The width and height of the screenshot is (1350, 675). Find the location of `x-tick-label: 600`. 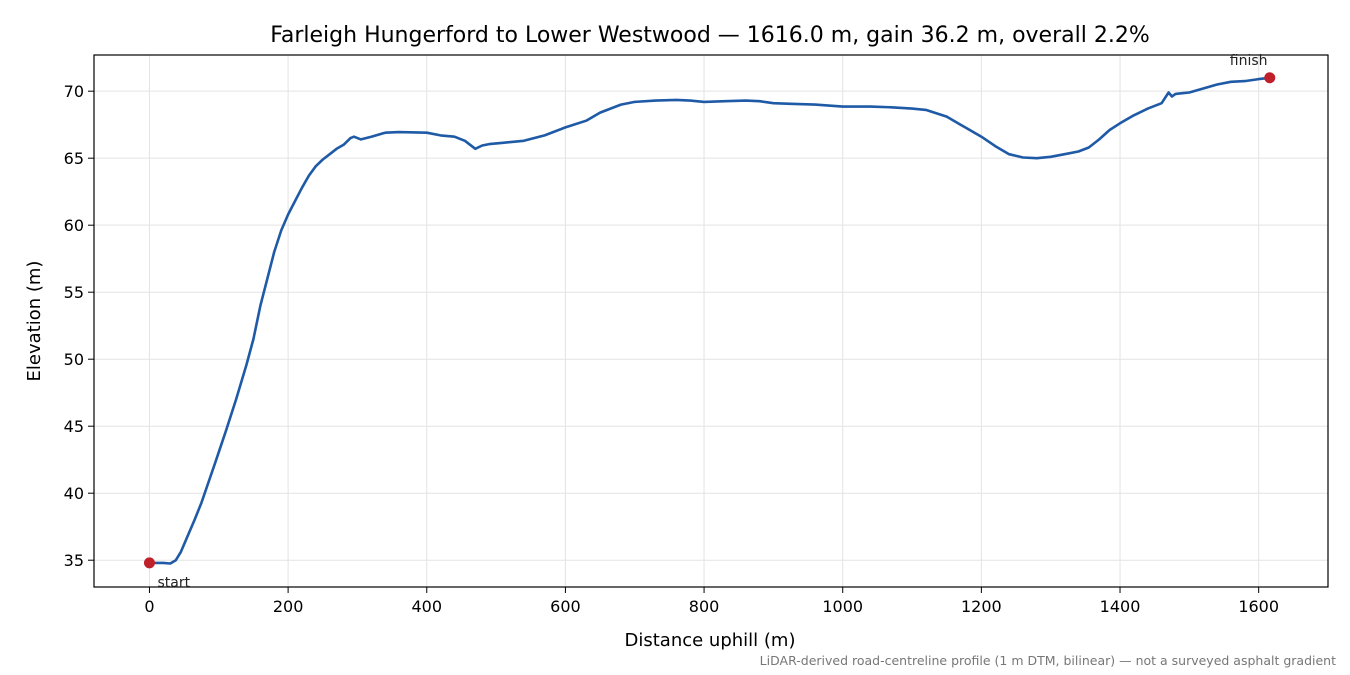

x-tick-label: 600 is located at coordinates (565, 606).